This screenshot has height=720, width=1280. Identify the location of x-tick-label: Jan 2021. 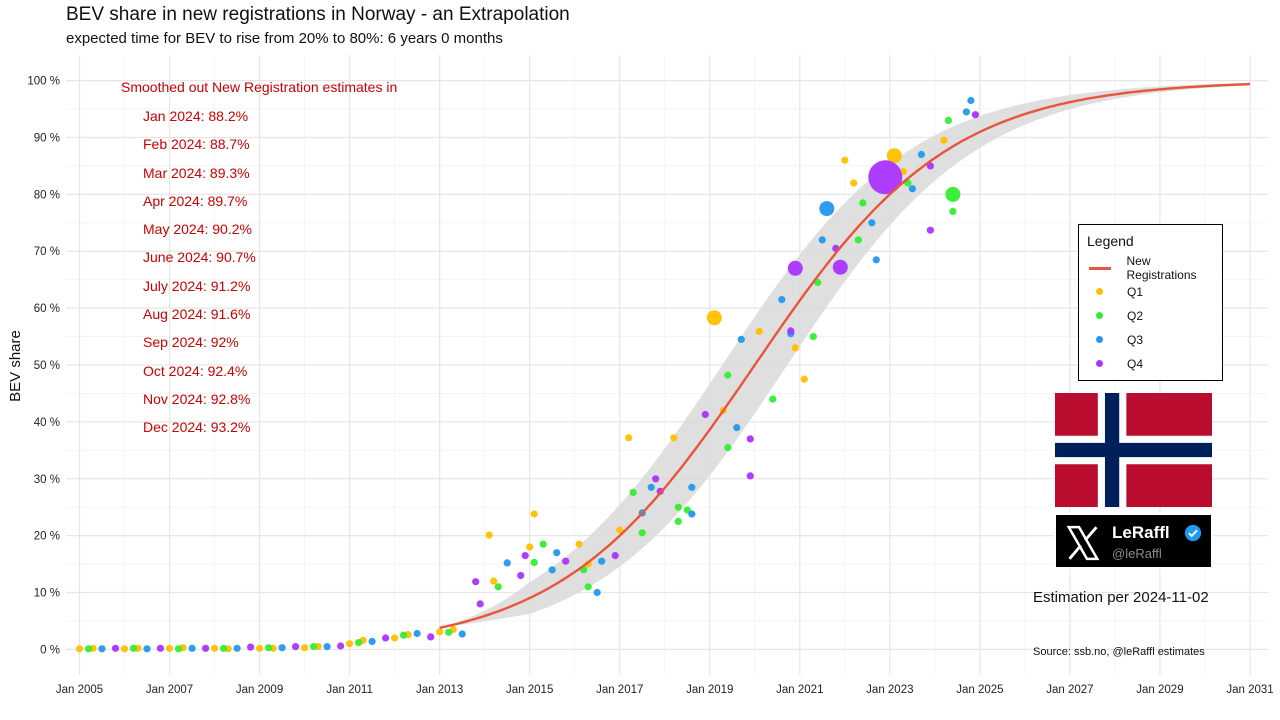
(799, 690).